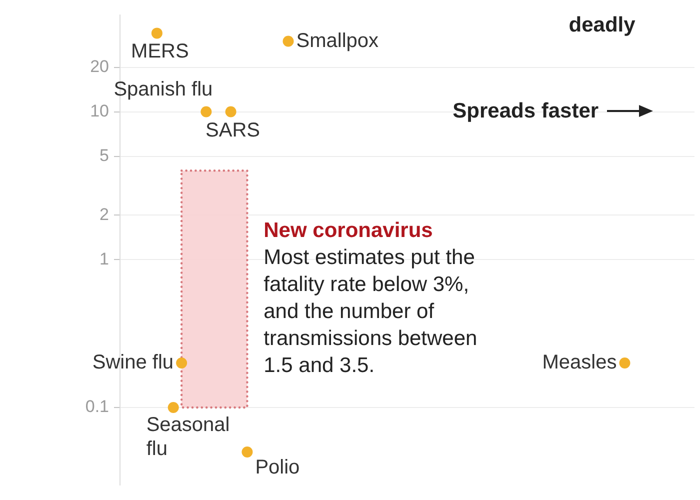  Describe the element at coordinates (337, 41) in the screenshot. I see `annotation: Smallpox` at that location.